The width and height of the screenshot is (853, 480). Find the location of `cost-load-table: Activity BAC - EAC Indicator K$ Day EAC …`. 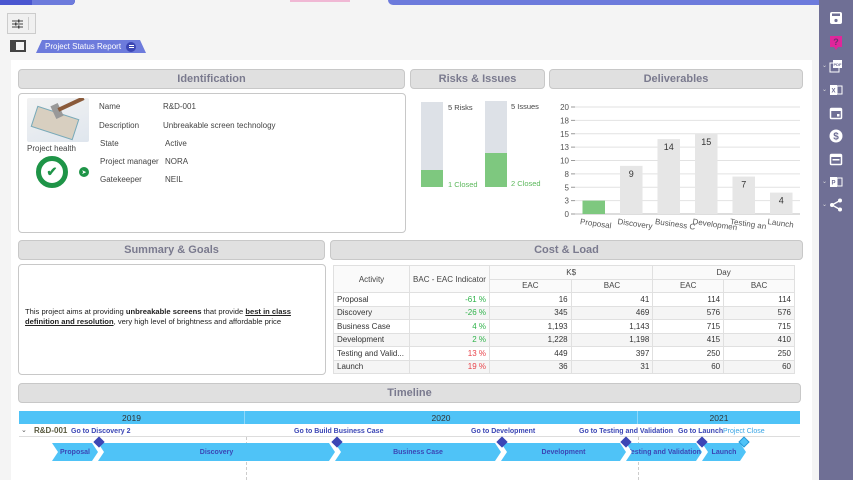

cost-load-table: Activity BAC - EAC Indicator K$ Day EAC … is located at coordinates (564, 319).